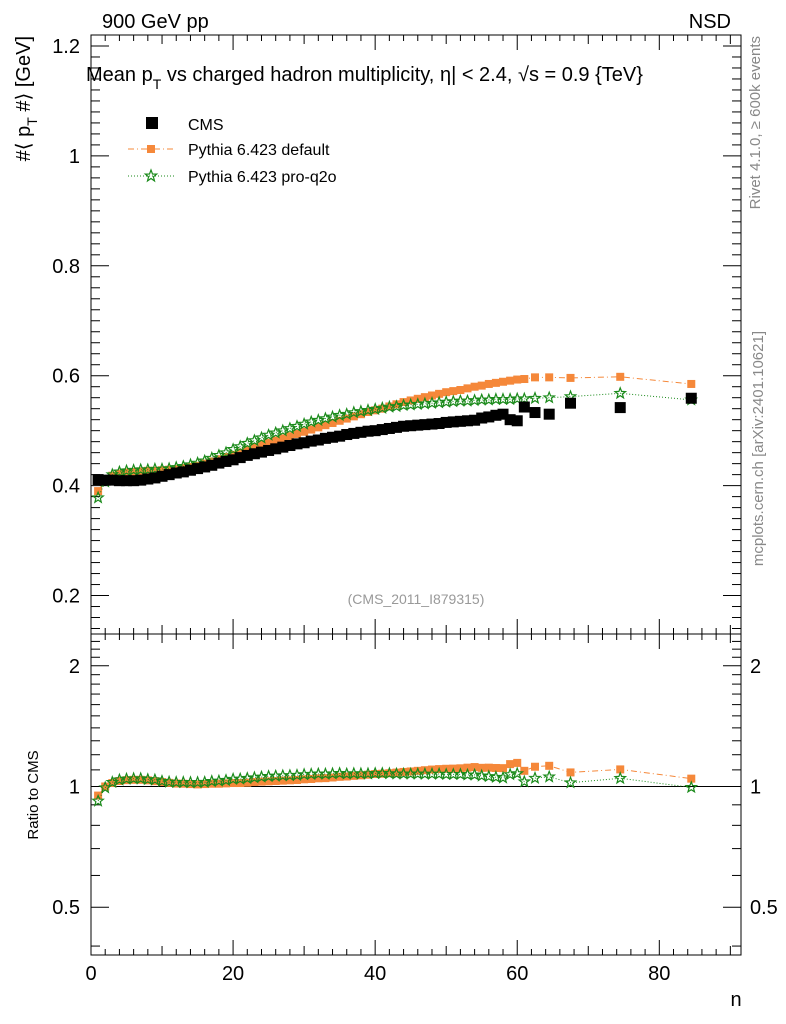  What do you see at coordinates (24, 76) in the screenshot?
I see `ylabel-part-b: #⟩ [GeV]` at bounding box center [24, 76].